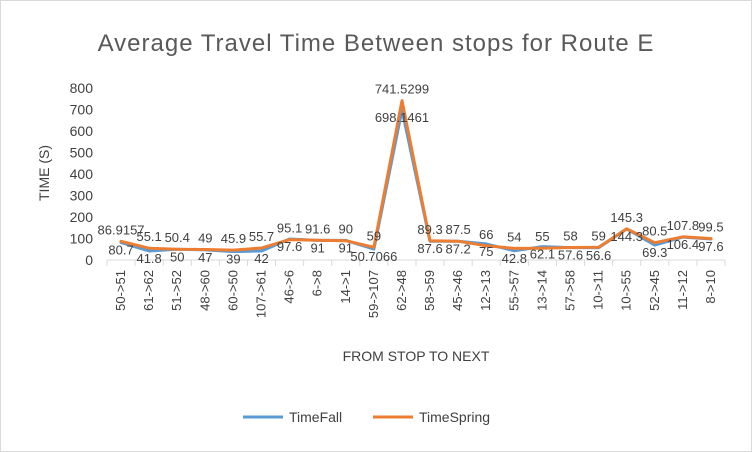 Image resolution: width=752 pixels, height=452 pixels. What do you see at coordinates (570, 236) in the screenshot?
I see `data-label: 58` at bounding box center [570, 236].